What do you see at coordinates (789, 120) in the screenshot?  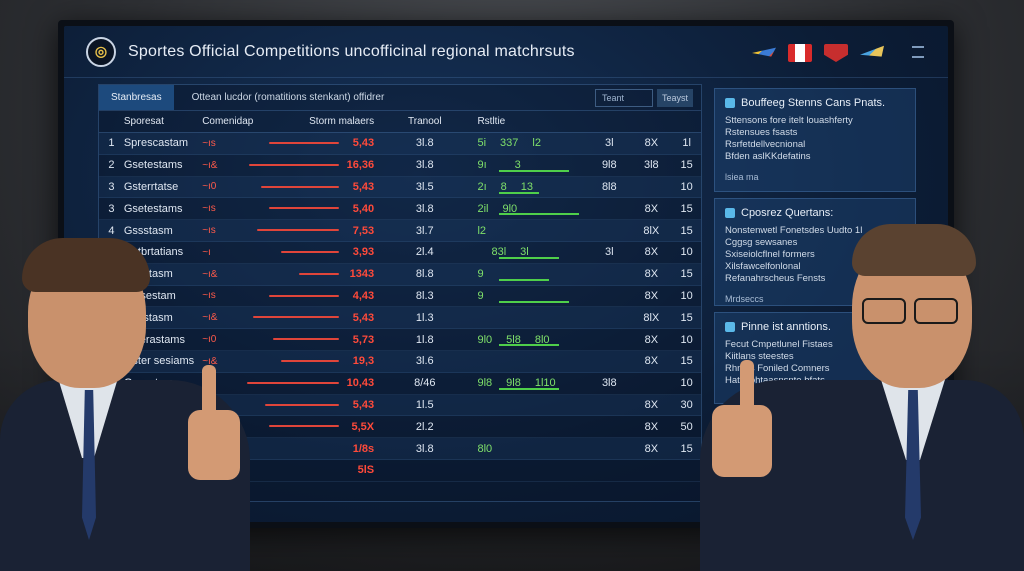 I see `side-line: Sttensons fore itelt louashferty` at bounding box center [789, 120].